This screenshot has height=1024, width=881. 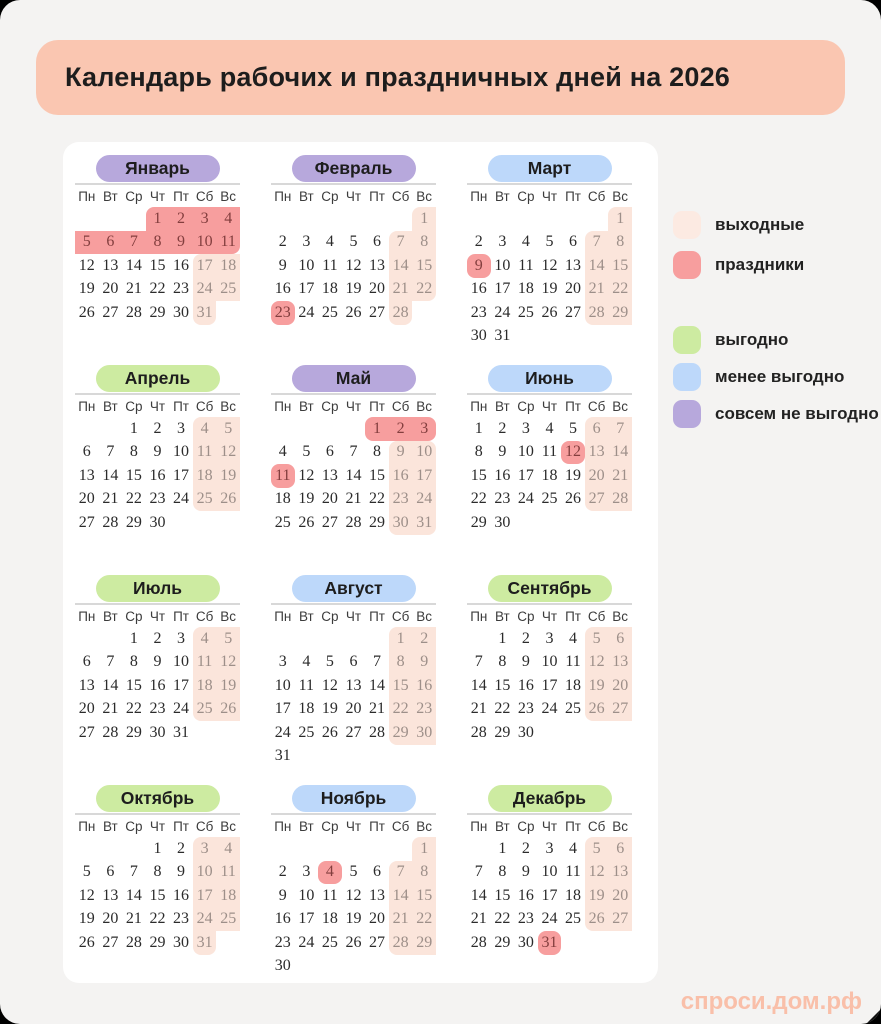 I want to click on legend-label: совсем не выгодно, so click(x=797, y=413).